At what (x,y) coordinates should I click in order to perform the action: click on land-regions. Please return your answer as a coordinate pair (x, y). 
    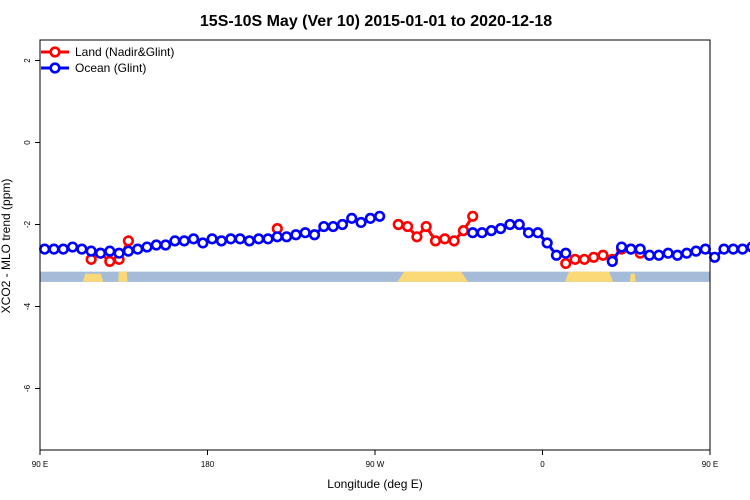
    Looking at the image, I should click on (359, 276).